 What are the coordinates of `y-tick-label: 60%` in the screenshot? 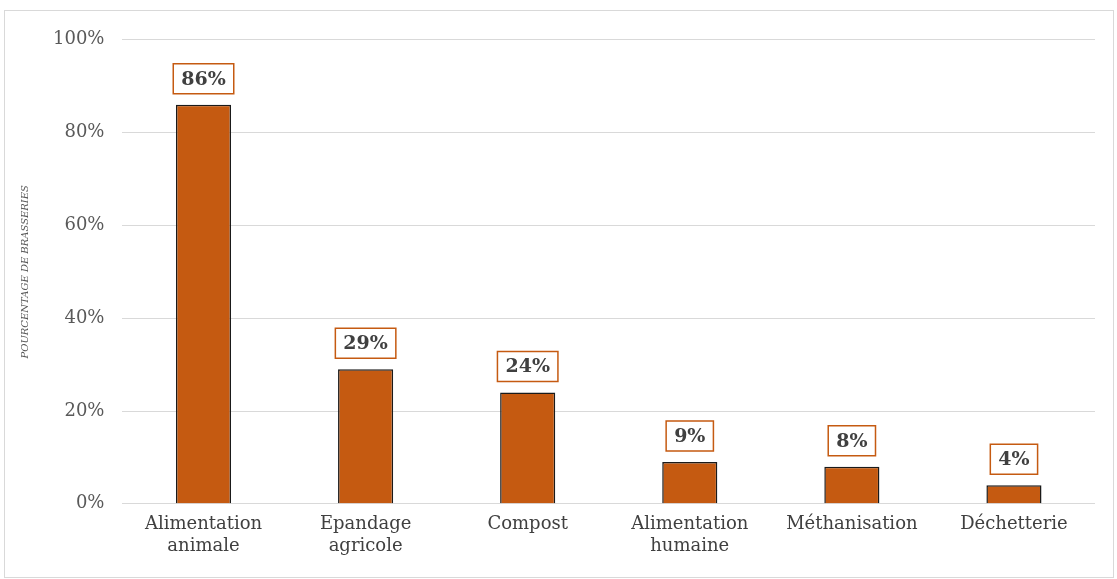 It's located at (84, 224).